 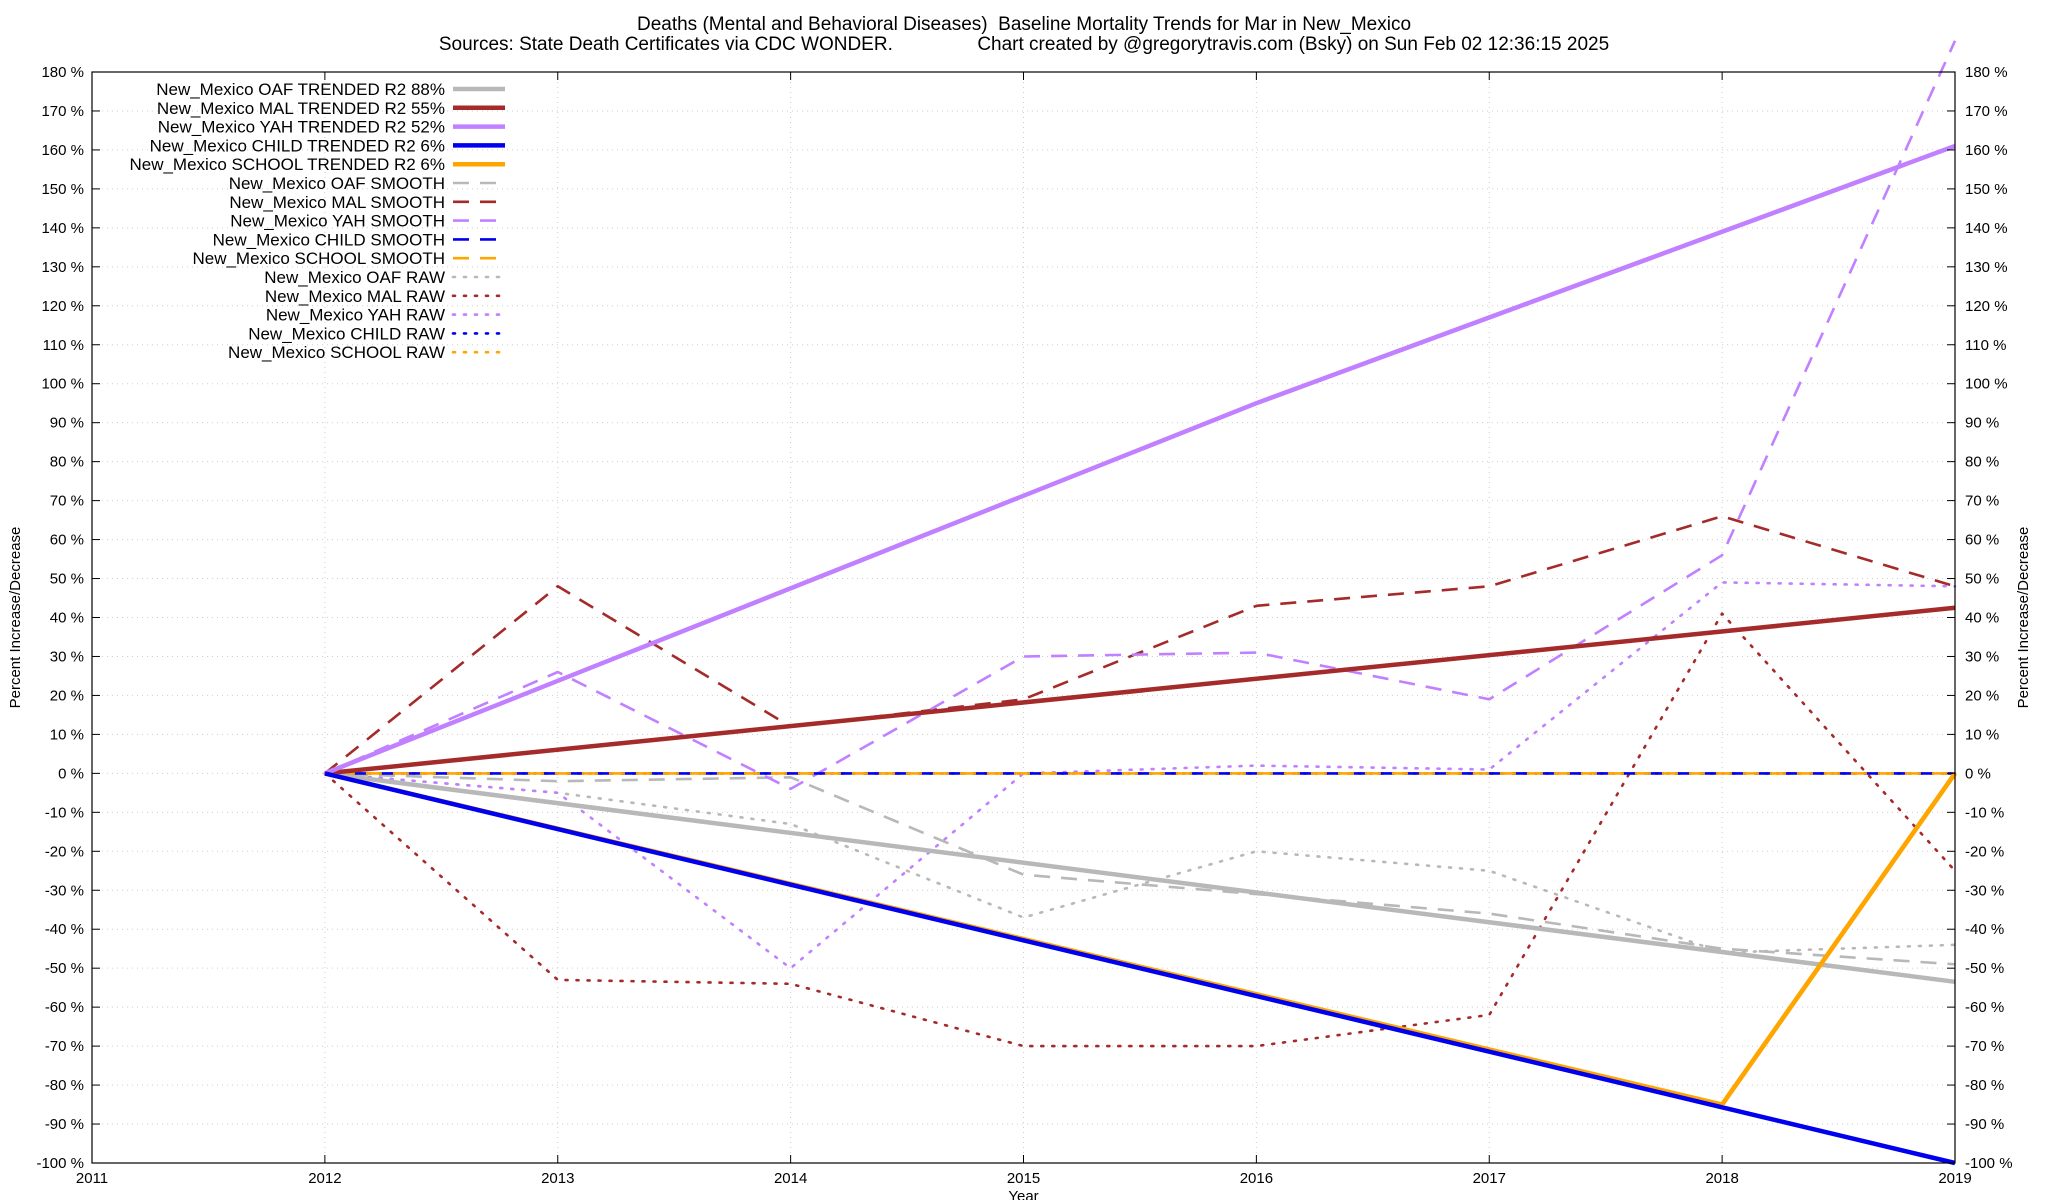 I want to click on legend-label: New_Mexico MAL SMOOTH, so click(x=337, y=202).